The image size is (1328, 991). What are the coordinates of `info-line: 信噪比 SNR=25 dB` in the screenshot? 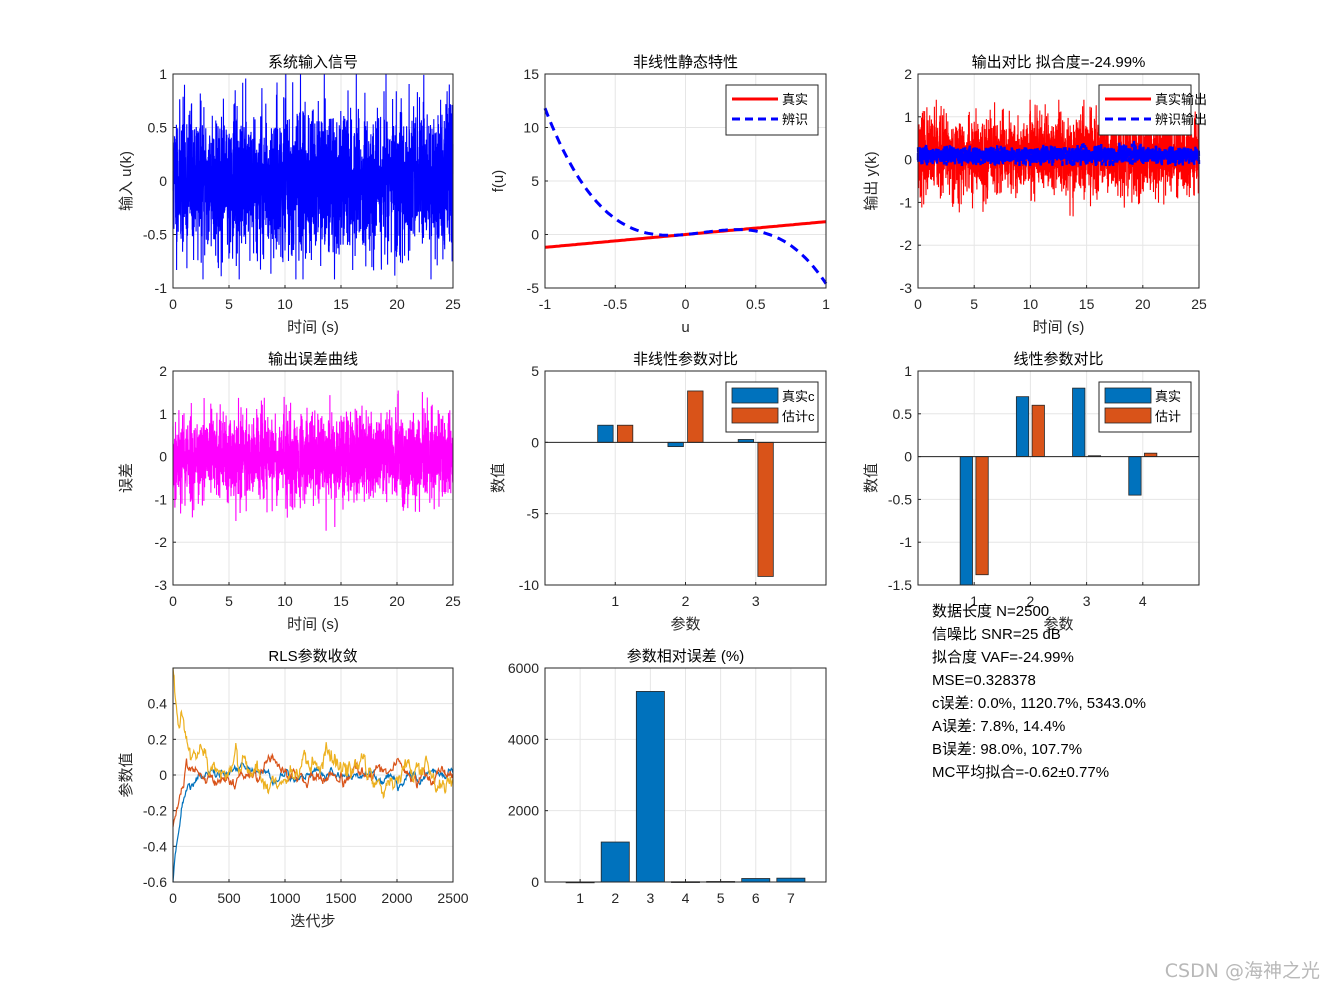 It's located at (996, 634).